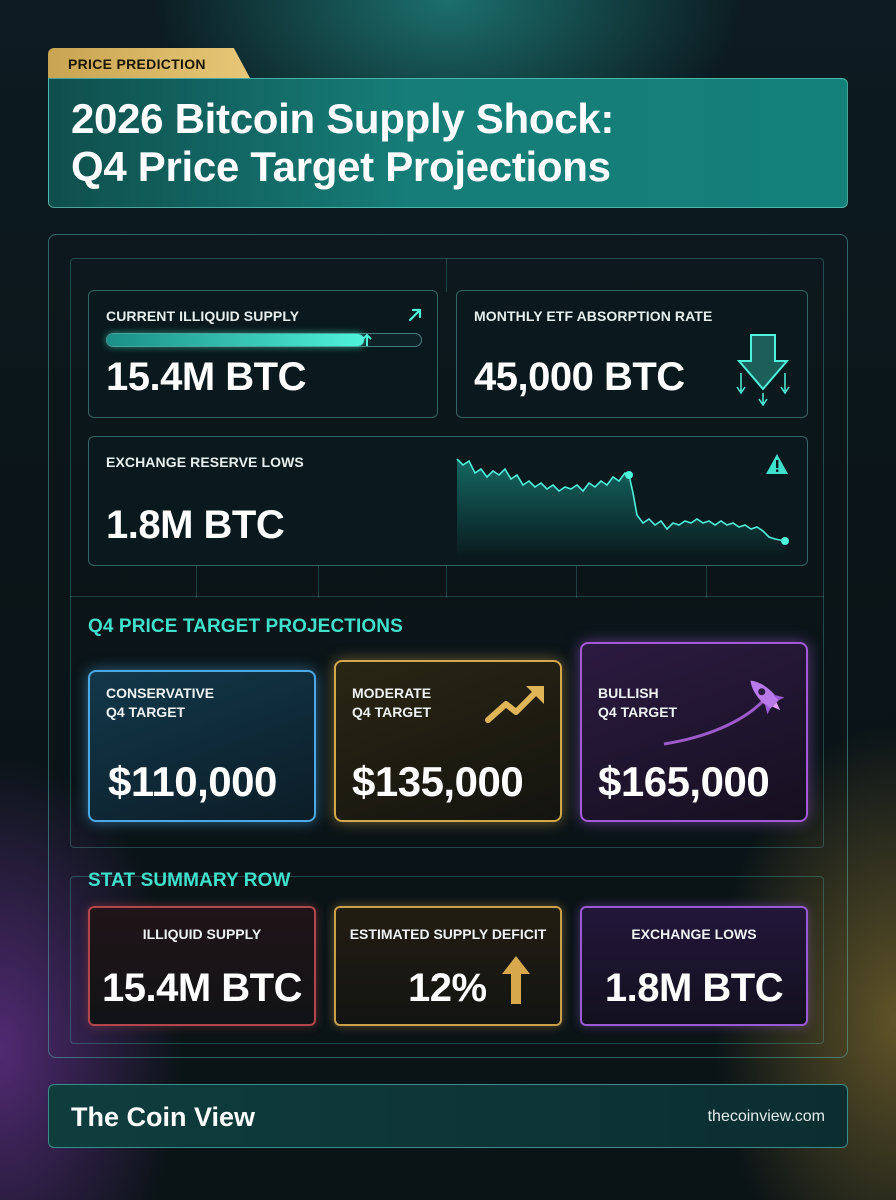 The image size is (896, 1200). I want to click on reserve-trend-sparkline, so click(622, 506).